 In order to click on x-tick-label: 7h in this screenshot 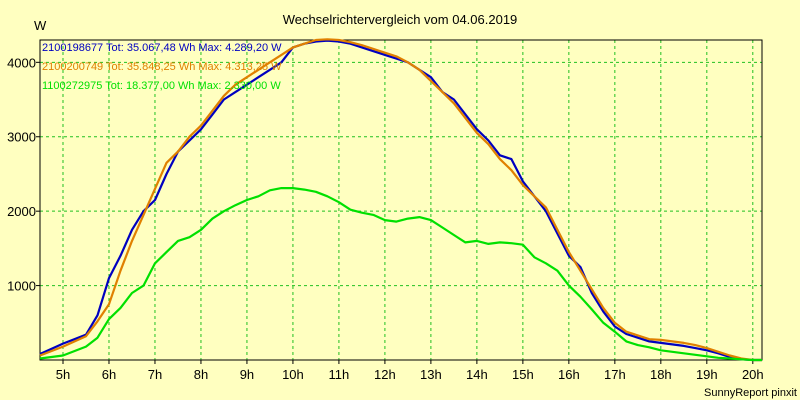, I will do `click(155, 374)`.